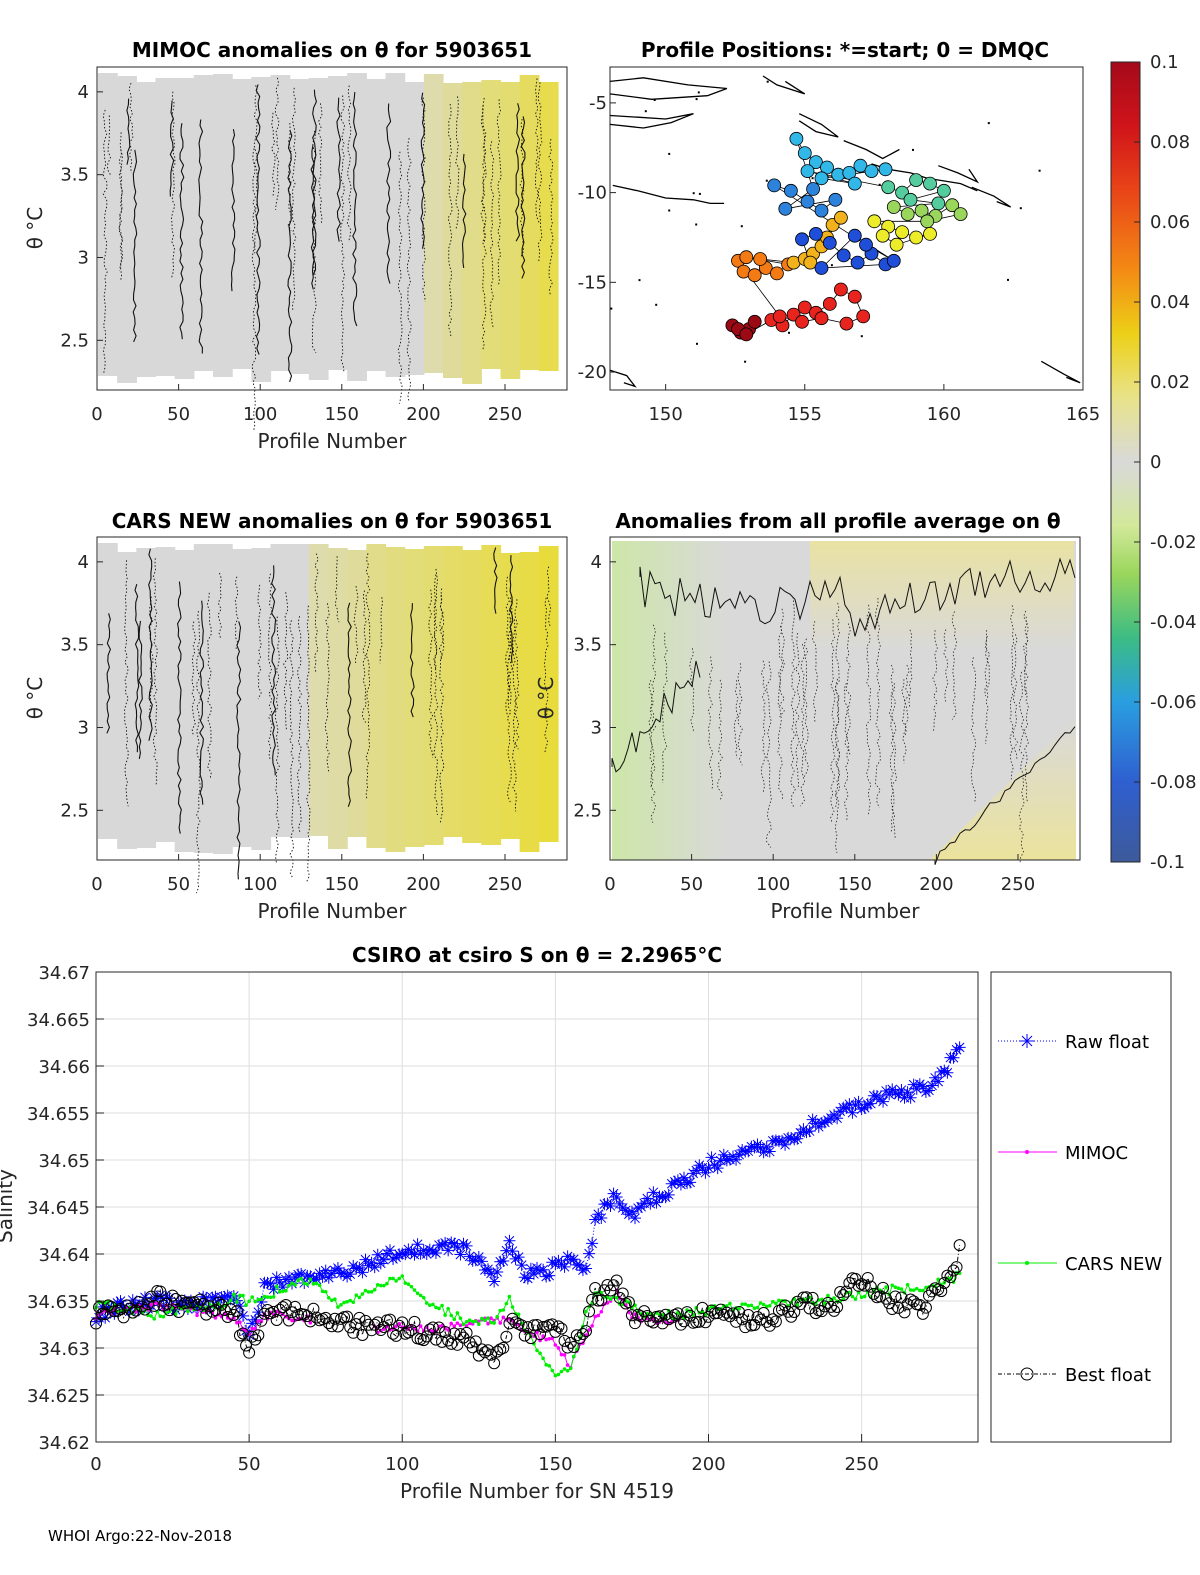 The width and height of the screenshot is (1200, 1575). What do you see at coordinates (592, 282) in the screenshot?
I see `map-ytick-label: -15` at bounding box center [592, 282].